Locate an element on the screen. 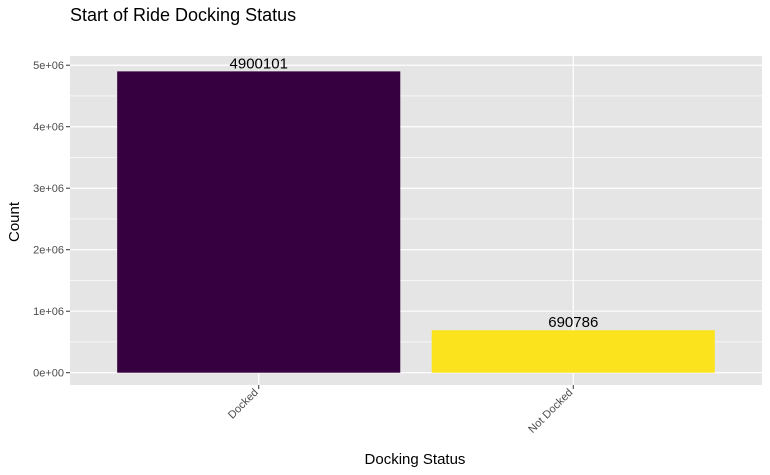 Image resolution: width=770 pixels, height=475 pixels. x-tick-label: Not Docked is located at coordinates (550, 411).